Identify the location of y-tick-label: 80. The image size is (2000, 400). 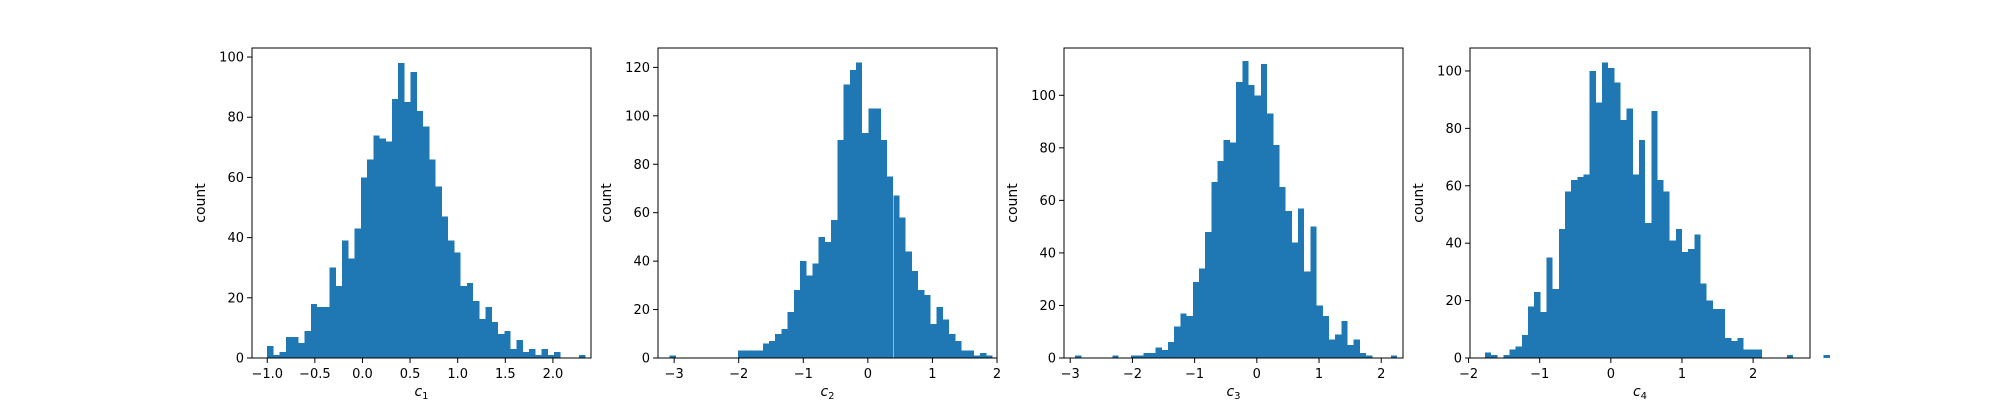
(1453, 129).